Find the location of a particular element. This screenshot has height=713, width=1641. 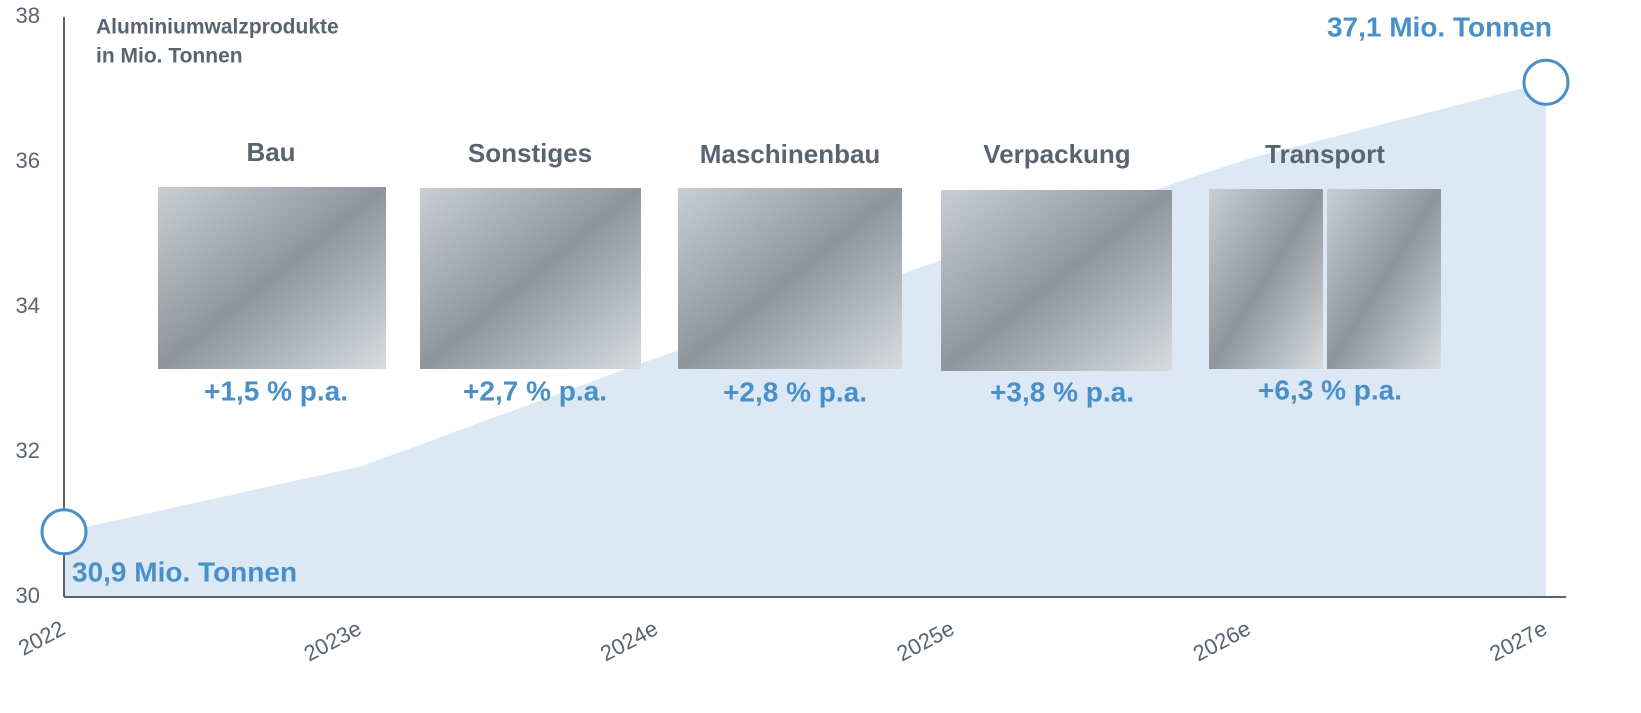

segment-growth: +2,7 % p.a. is located at coordinates (535, 390).